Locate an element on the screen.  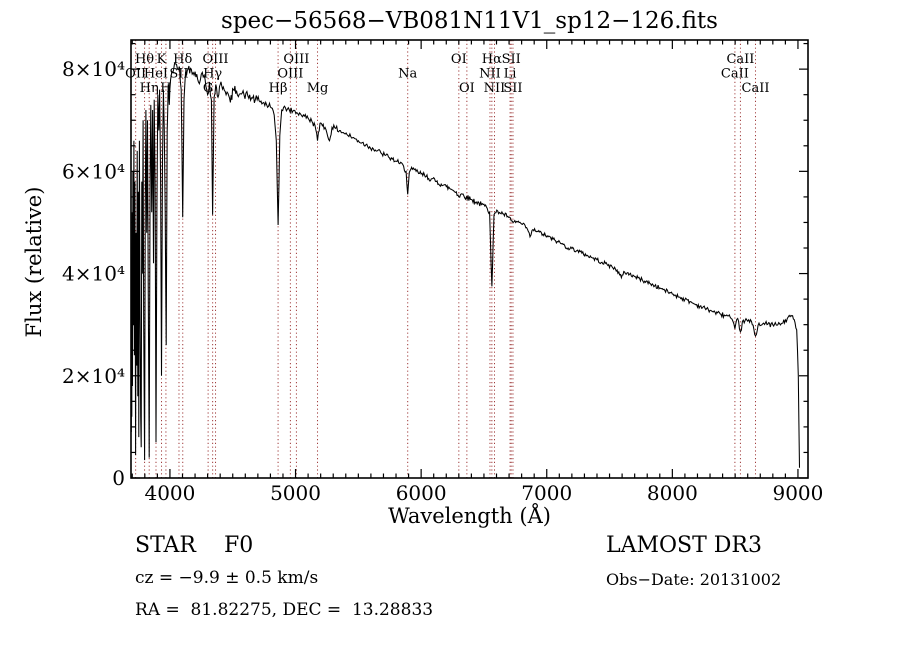
spectral-line-label: Hδ is located at coordinates (182, 59).